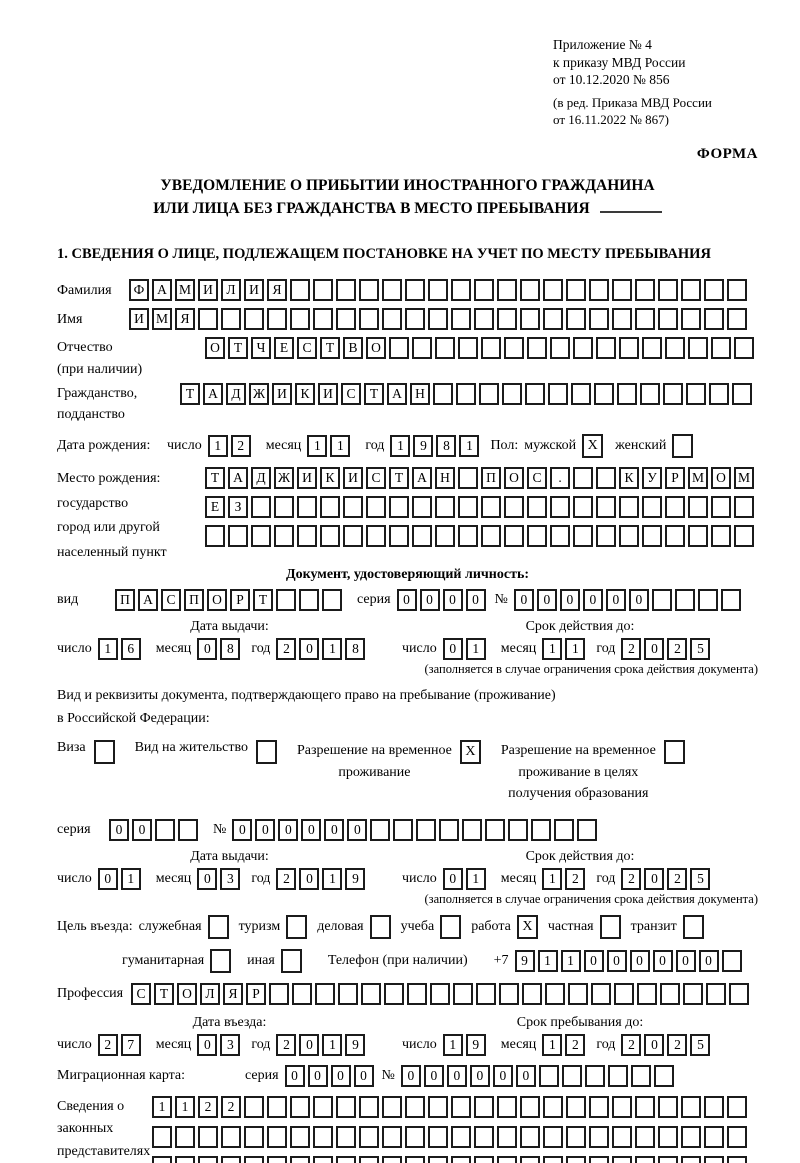 The width and height of the screenshot is (800, 1163). What do you see at coordinates (256, 993) in the screenshot?
I see `char-box: Р` at bounding box center [256, 993].